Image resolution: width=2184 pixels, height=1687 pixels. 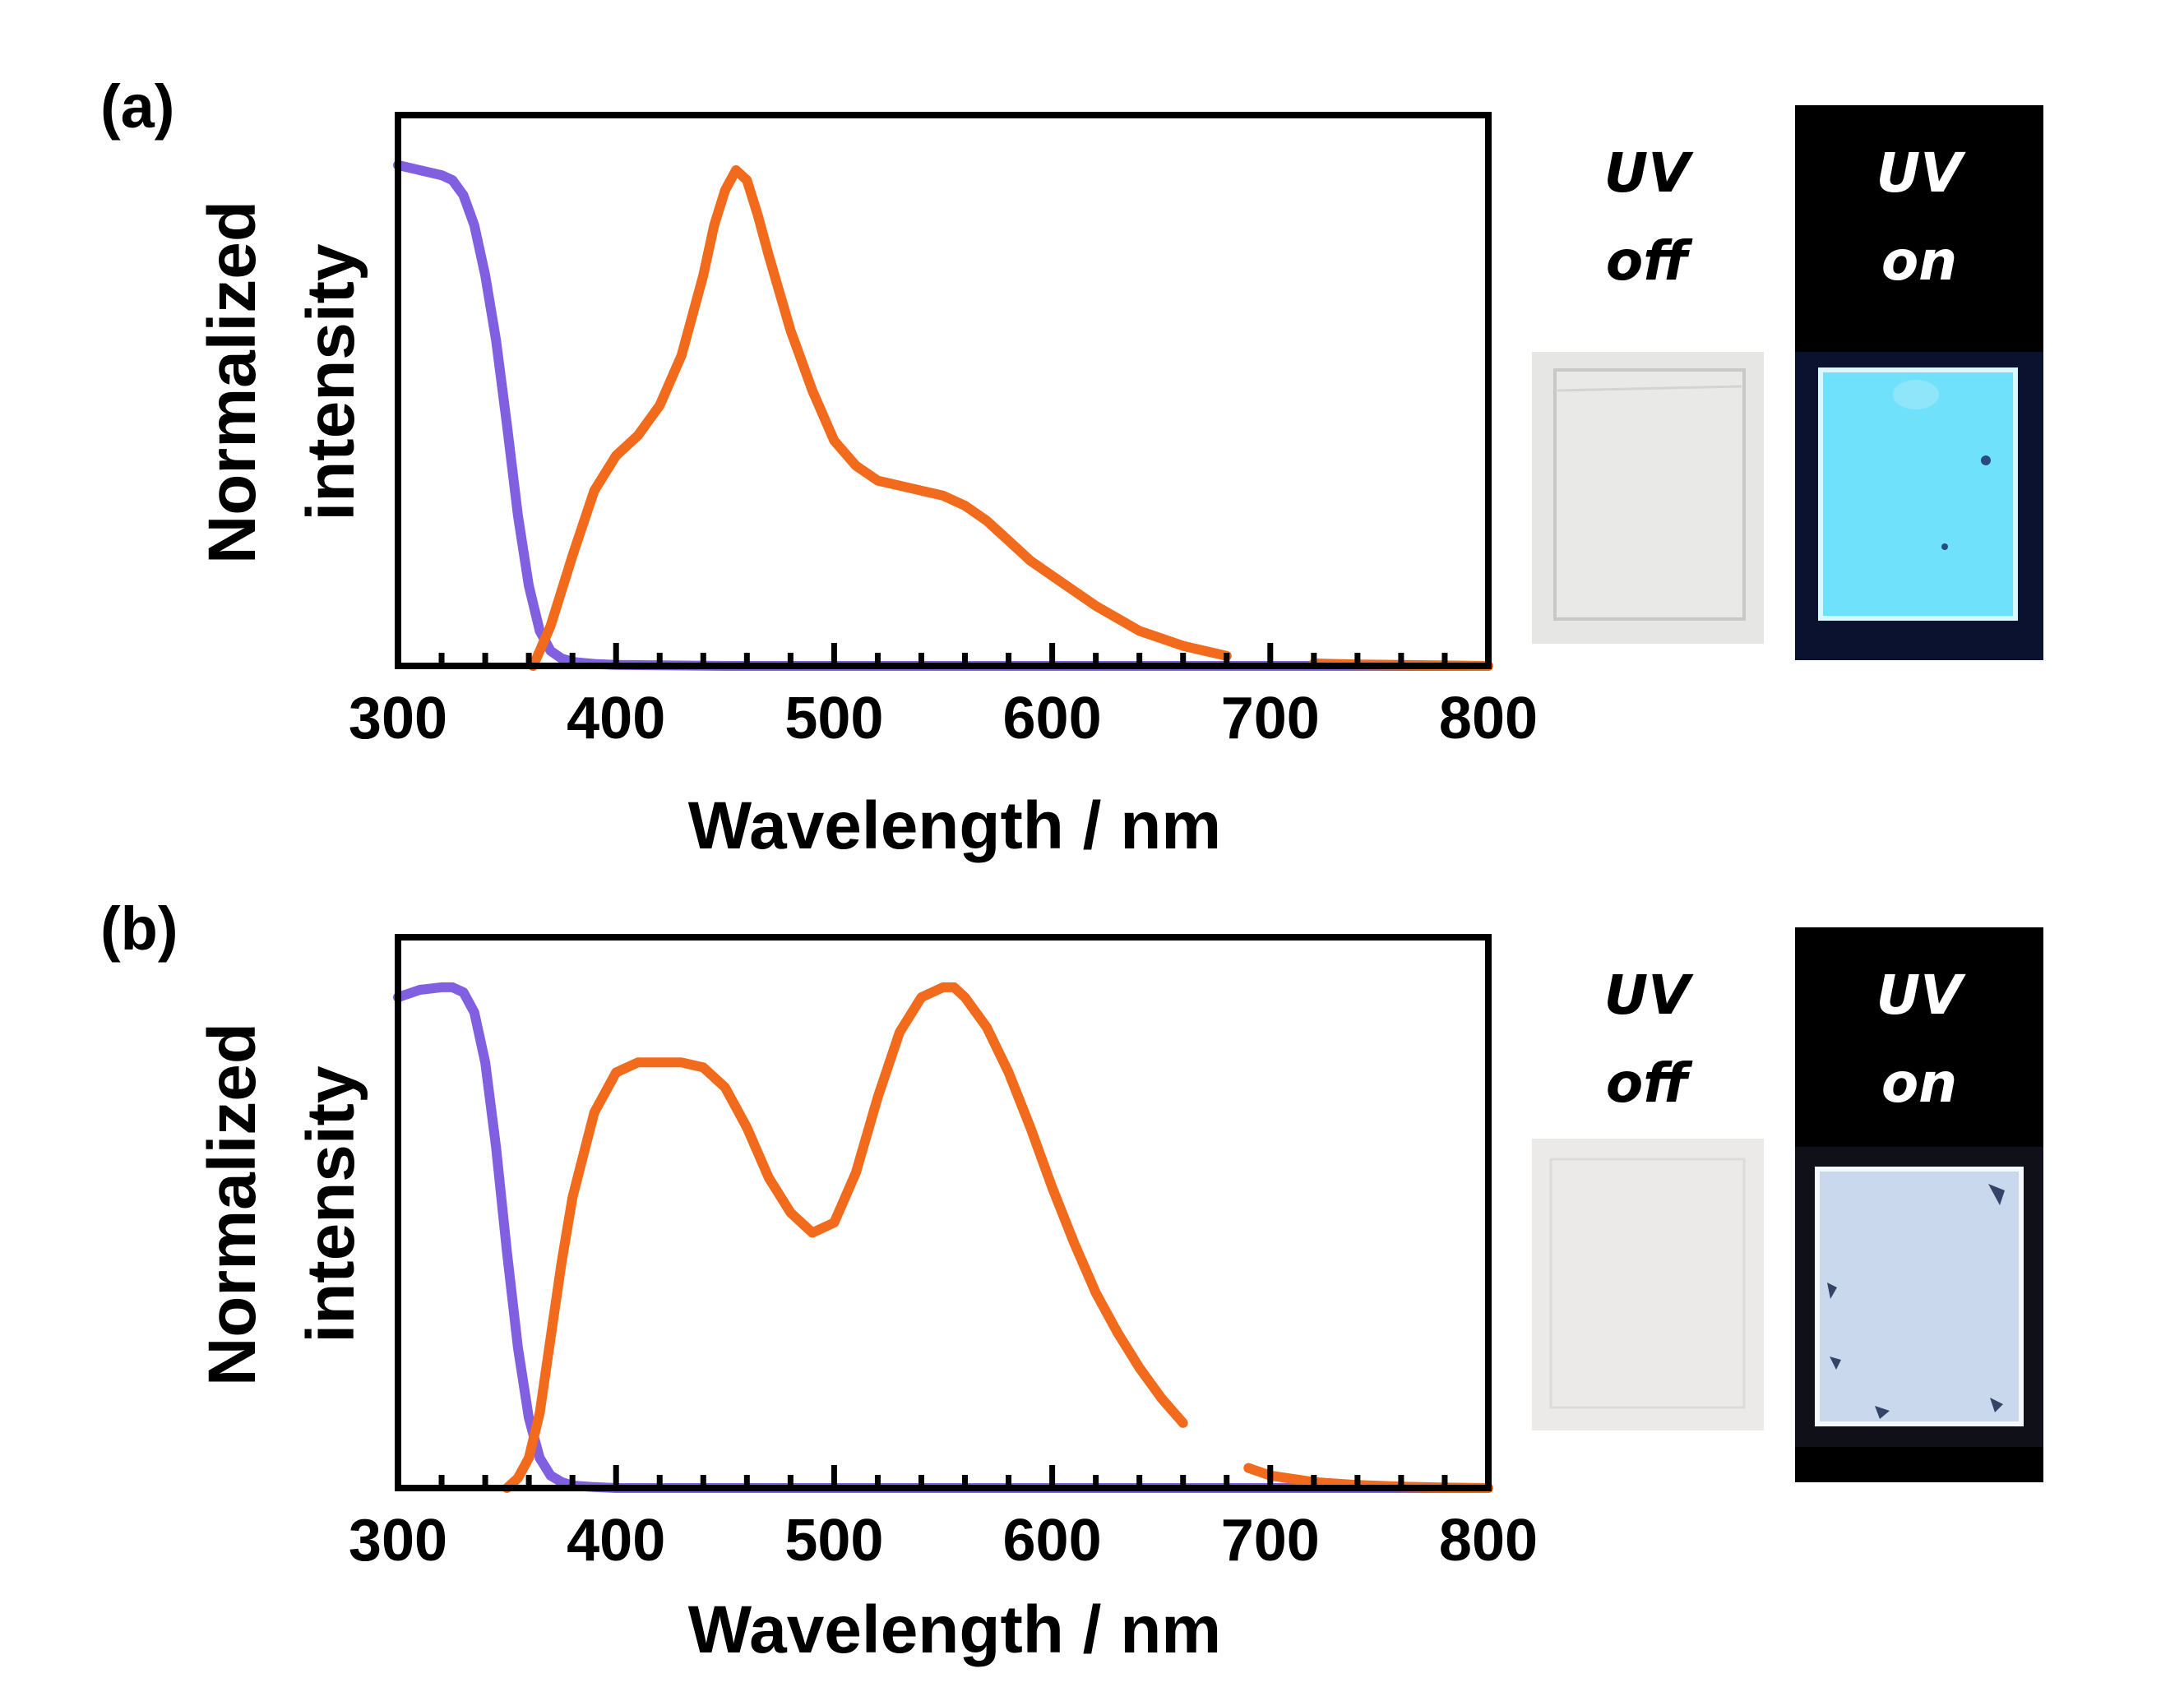 What do you see at coordinates (1916, 394) in the screenshot?
I see `uv-on-spot` at bounding box center [1916, 394].